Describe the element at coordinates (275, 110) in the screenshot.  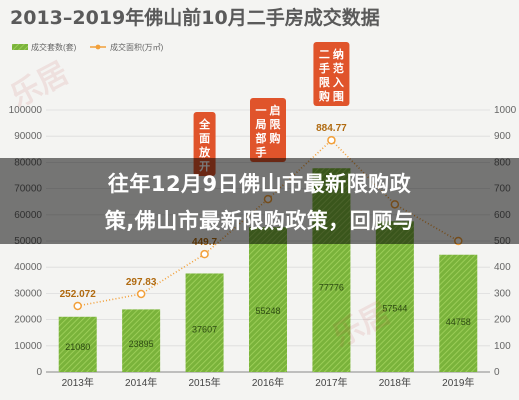
I see `policy-tag-char: 启` at that location.